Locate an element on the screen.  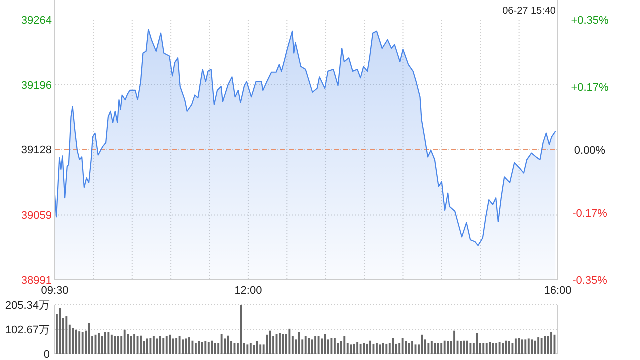
y2-tick-label: 0.00% is located at coordinates (590, 151).